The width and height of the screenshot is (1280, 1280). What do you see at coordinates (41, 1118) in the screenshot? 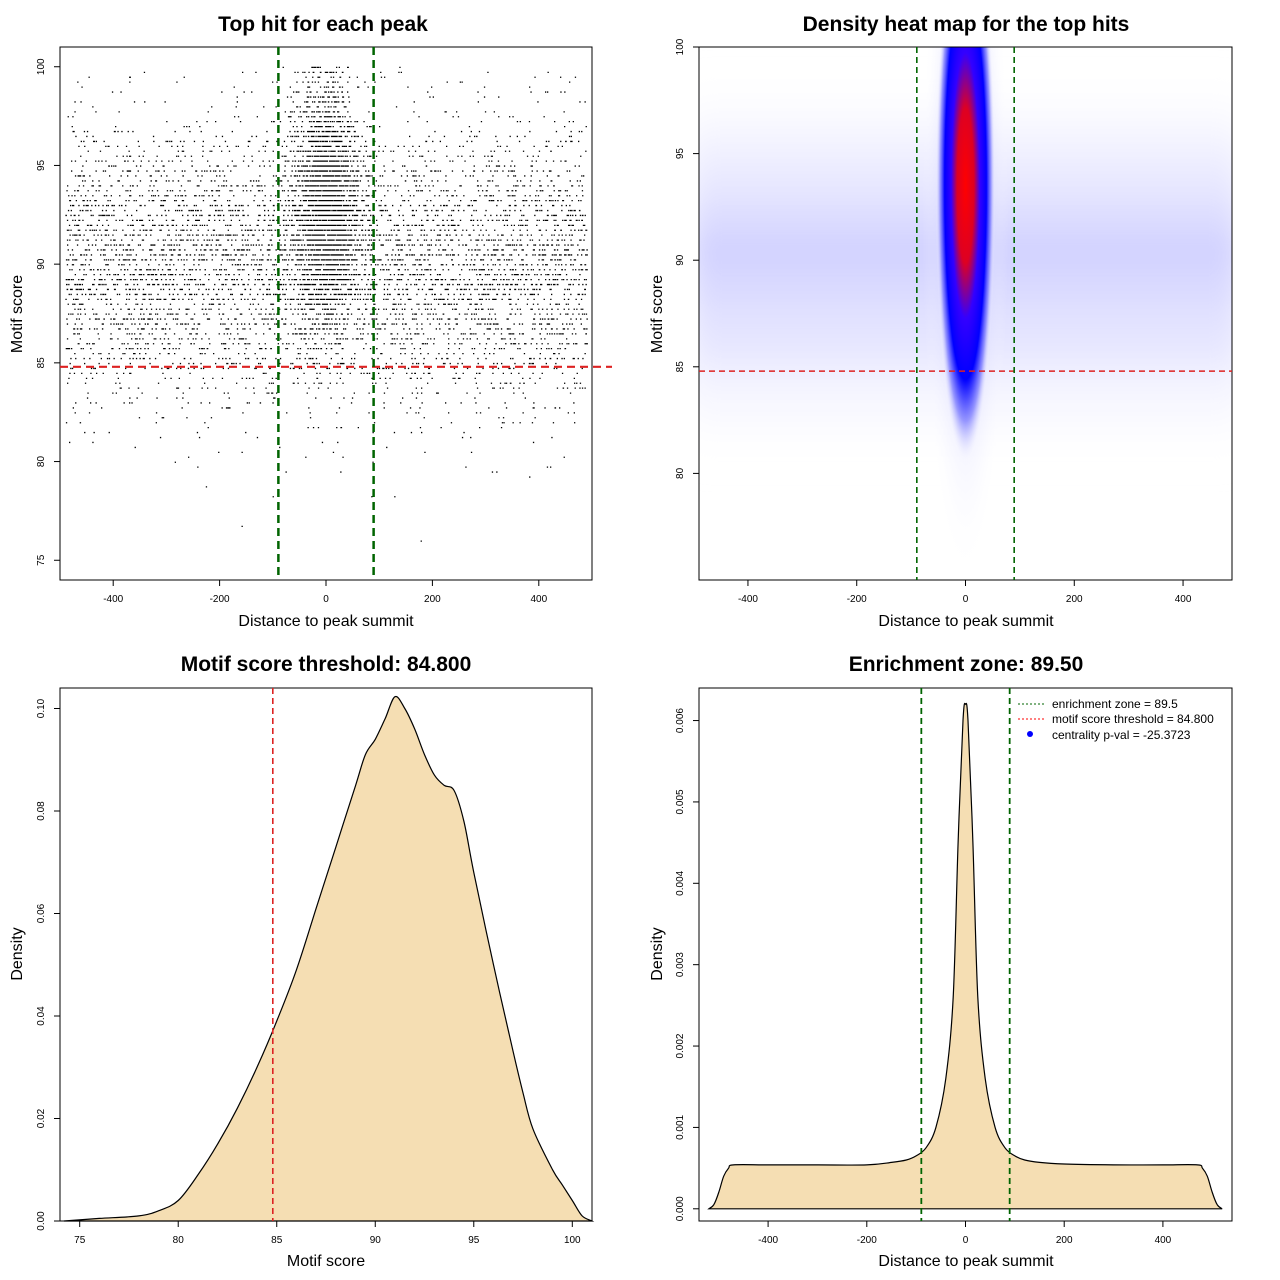
I see `y-tick-label: 0.02` at bounding box center [41, 1118].